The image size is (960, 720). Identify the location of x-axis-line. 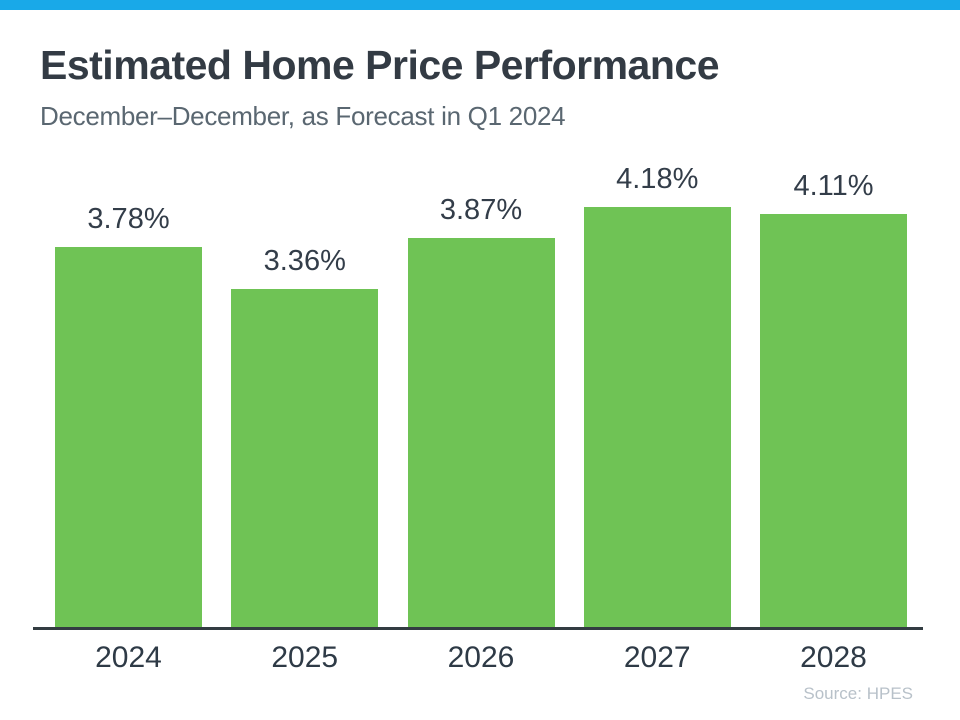
(478, 628).